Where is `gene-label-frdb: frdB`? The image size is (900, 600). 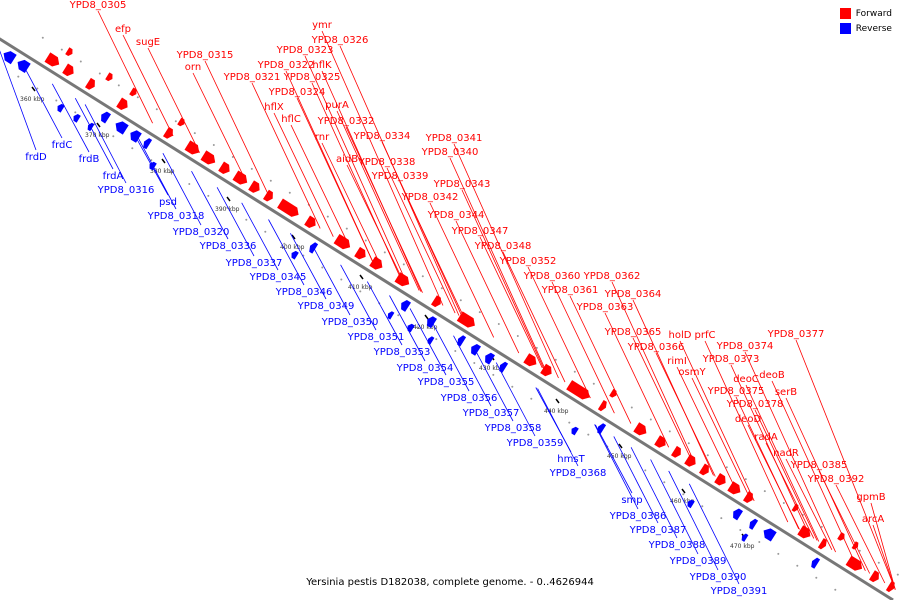 gene-label-frdb: frdB is located at coordinates (89, 159).